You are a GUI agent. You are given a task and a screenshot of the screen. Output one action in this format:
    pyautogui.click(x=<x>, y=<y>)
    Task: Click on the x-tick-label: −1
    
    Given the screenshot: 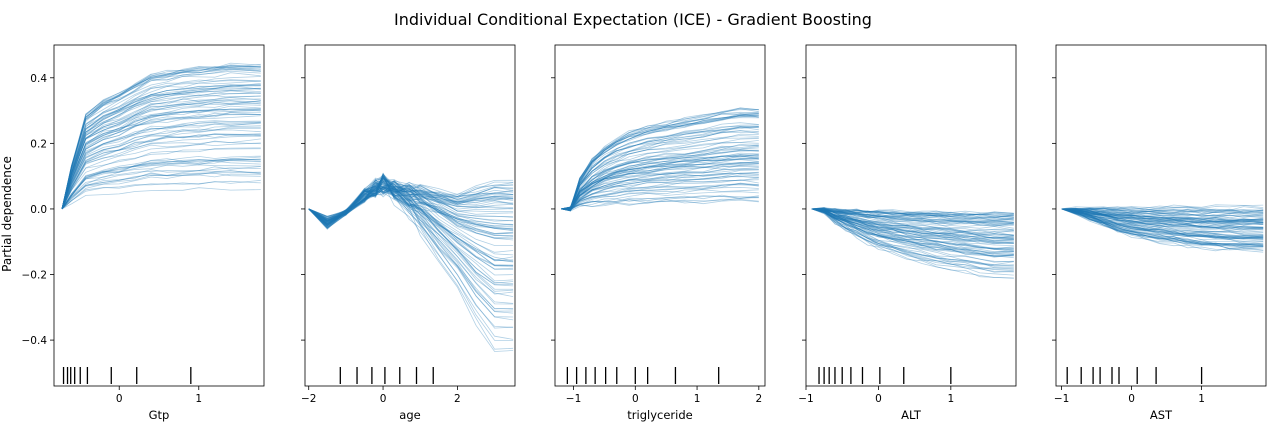 What is the action you would take?
    pyautogui.click(x=1061, y=399)
    